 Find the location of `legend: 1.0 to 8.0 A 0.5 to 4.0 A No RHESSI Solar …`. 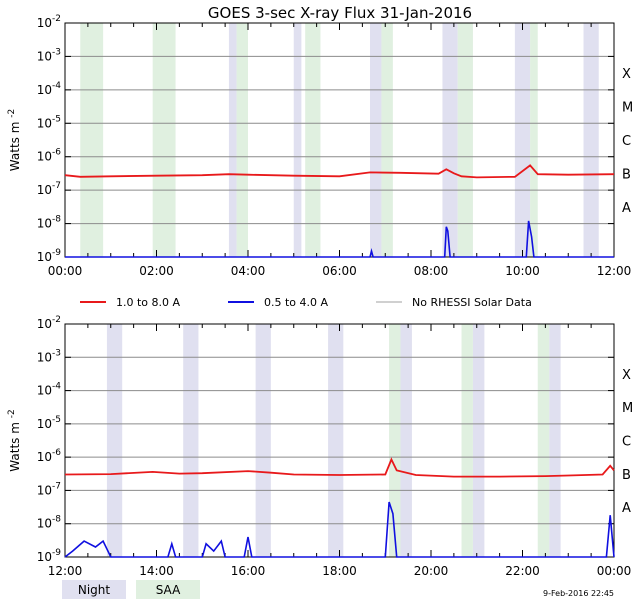

legend: 1.0 to 8.0 A 0.5 to 4.0 A No RHESSI Solar … is located at coordinates (306, 302).